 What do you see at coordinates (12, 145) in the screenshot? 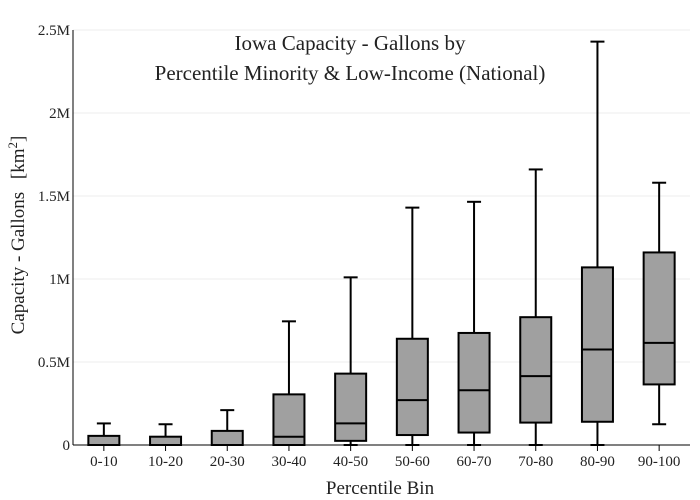
I see `y-axis-label-unit-sup: 2` at bounding box center [12, 145].